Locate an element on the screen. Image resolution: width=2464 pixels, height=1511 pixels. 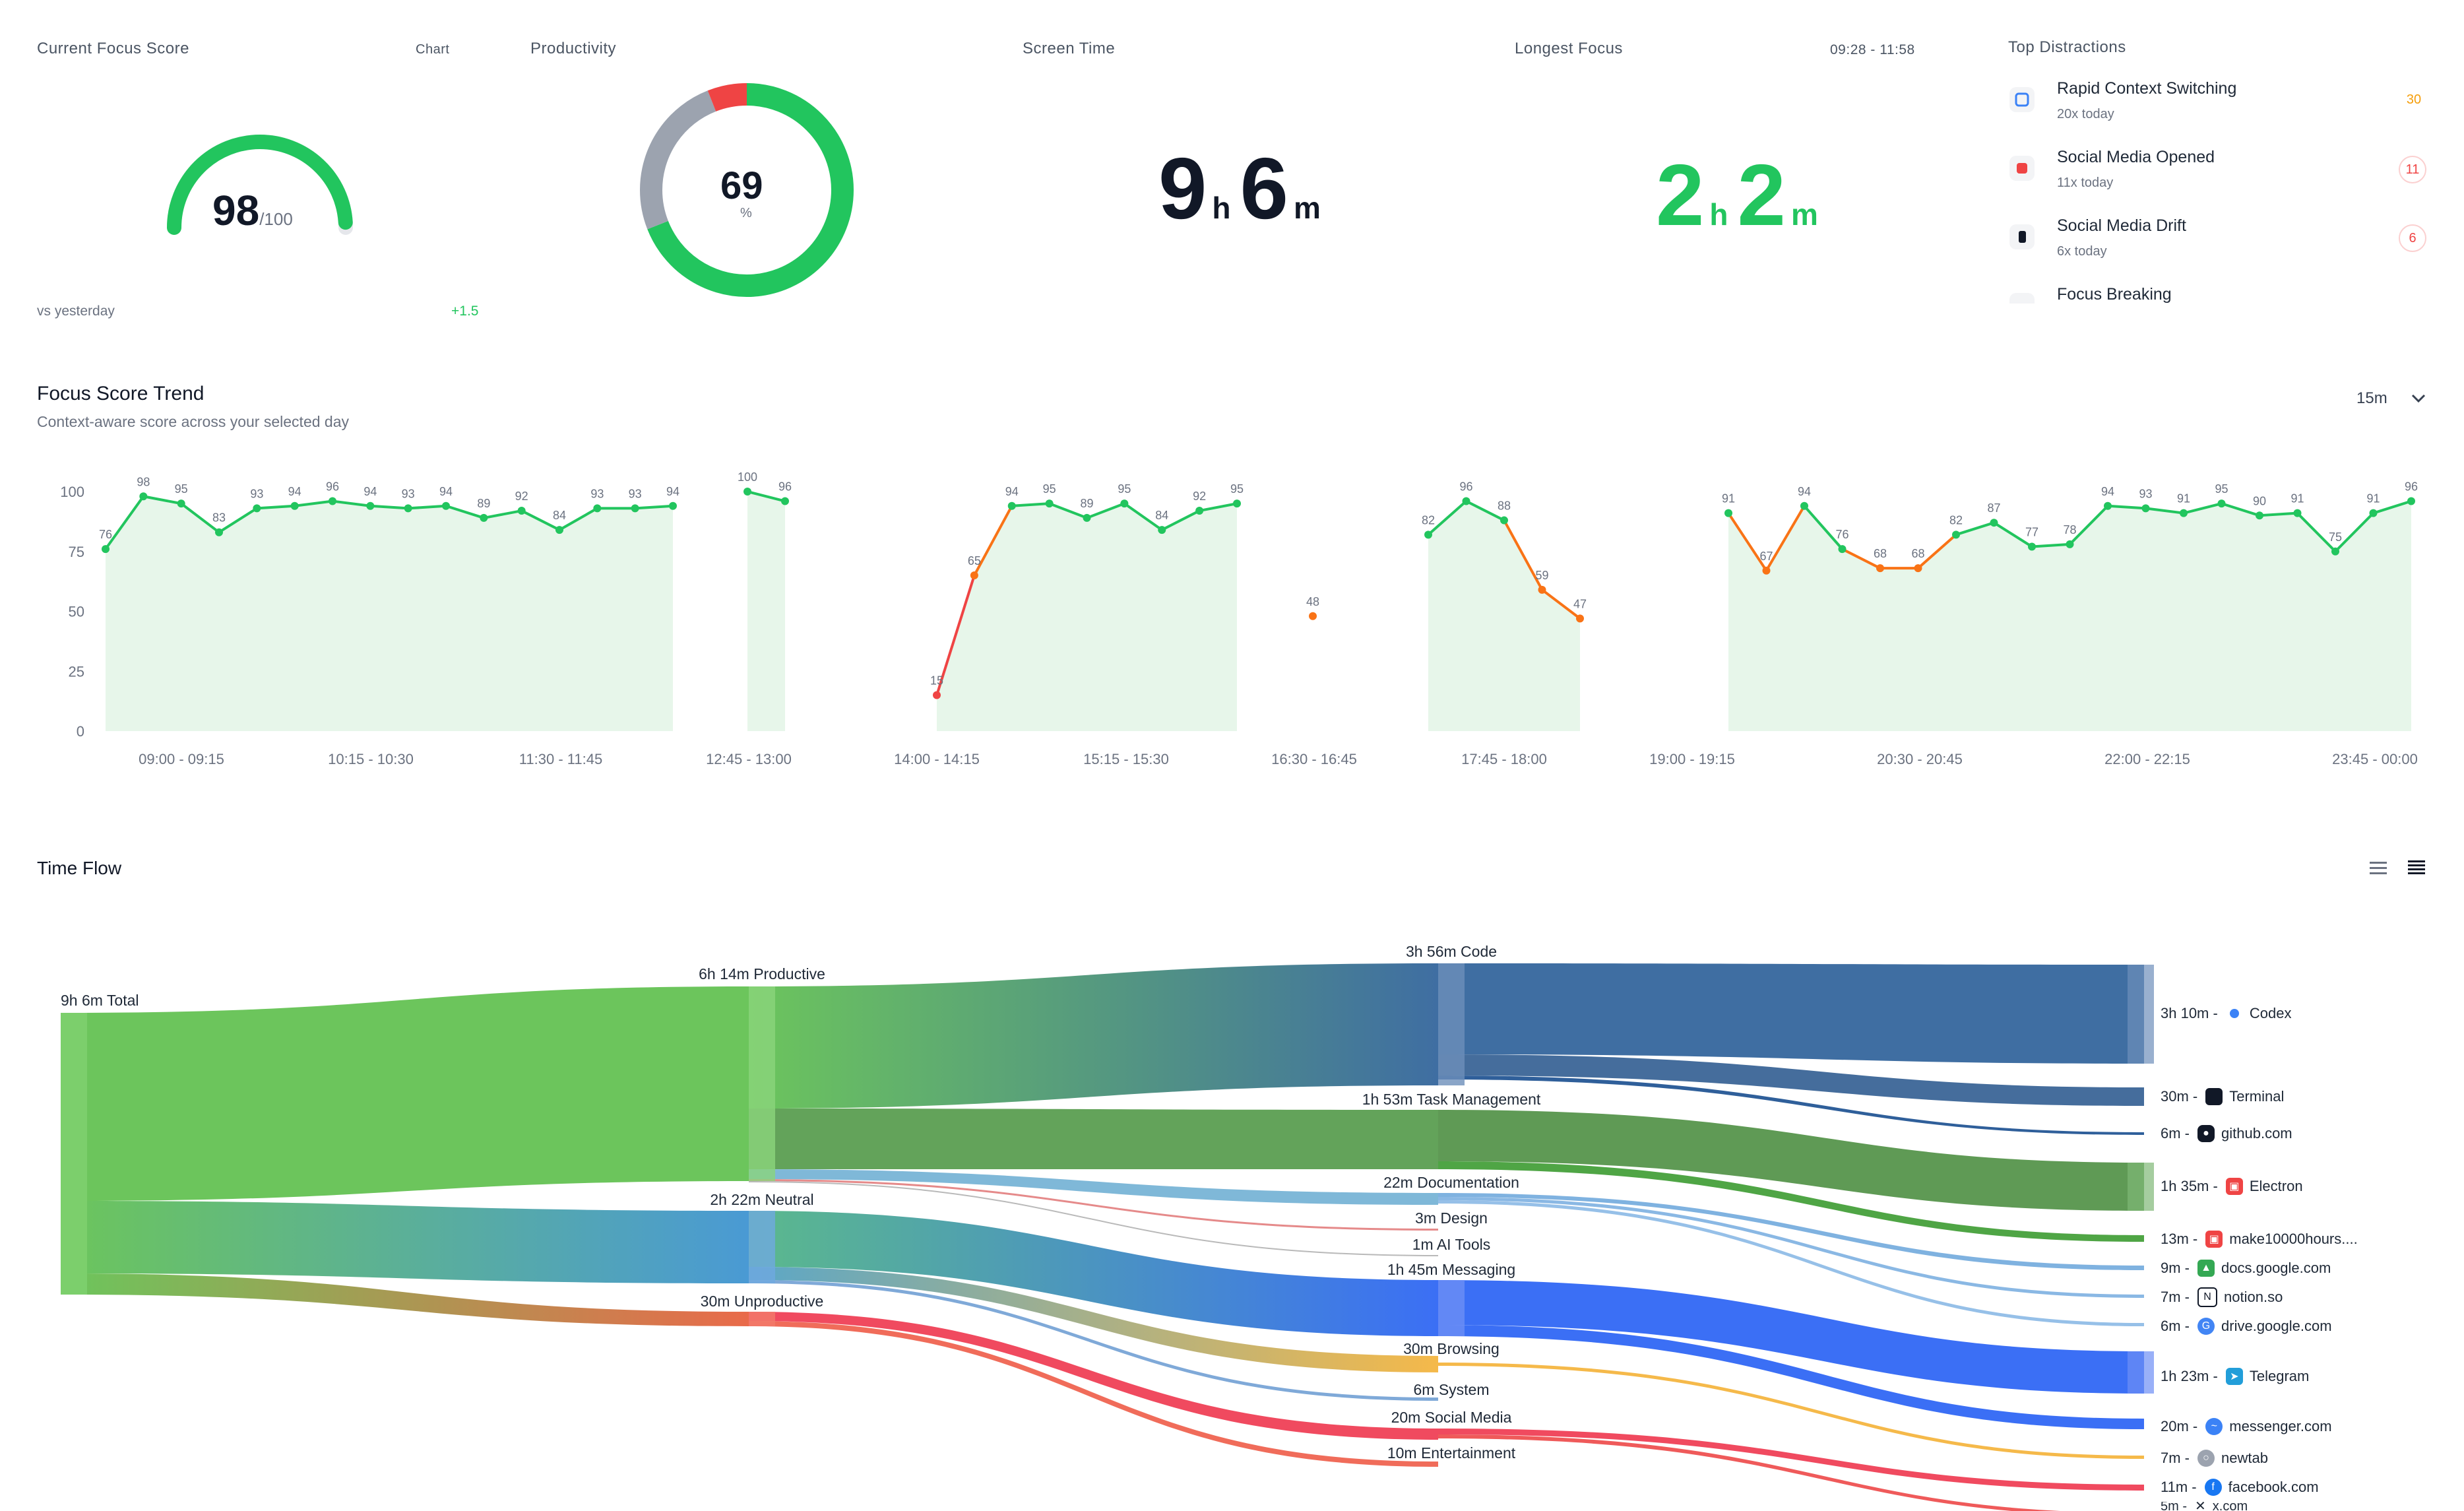
app-row: 30m - Terminal is located at coordinates (2223, 1097).